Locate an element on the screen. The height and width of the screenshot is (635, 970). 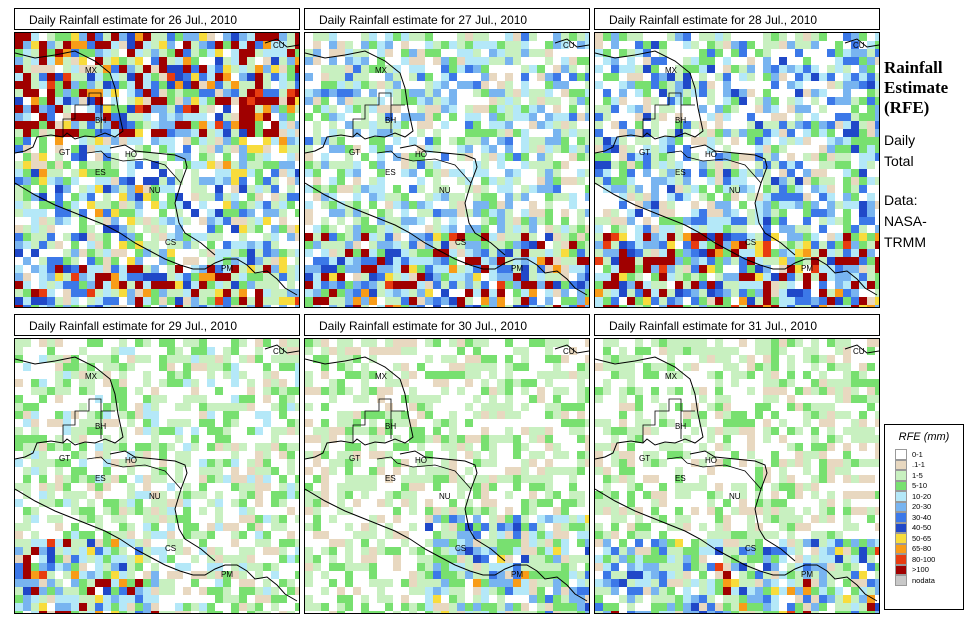
country-borders is located at coordinates (122, 444).